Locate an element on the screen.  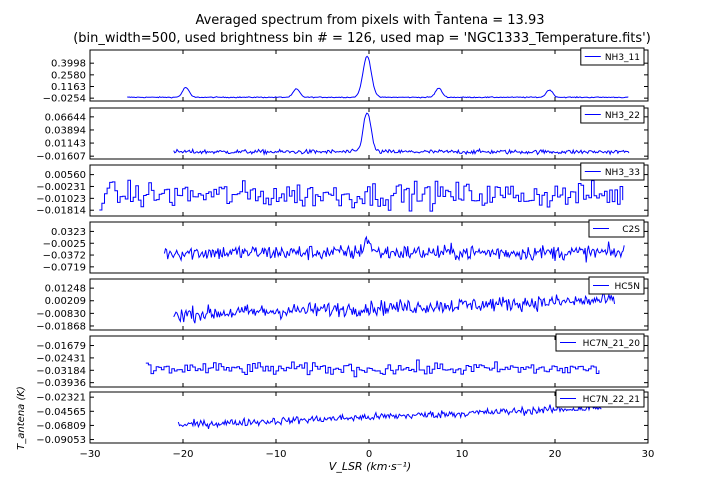
y-tick-label: 0.01248 is located at coordinates (65, 289).